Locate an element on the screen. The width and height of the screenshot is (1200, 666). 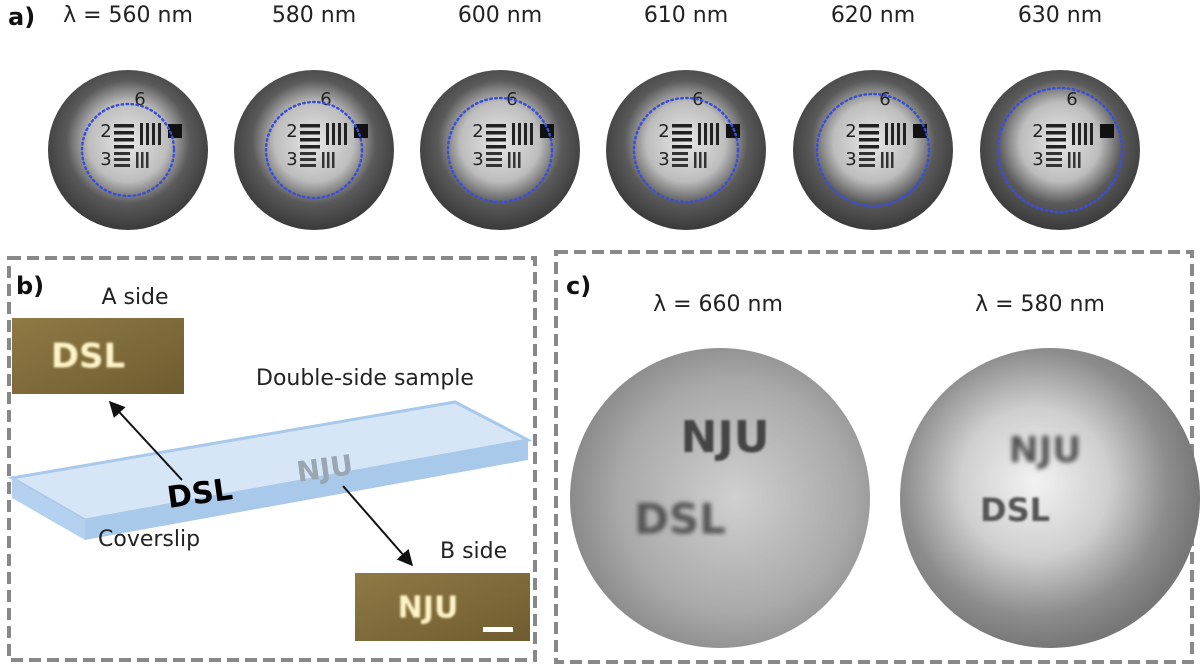
sample-photo is located at coordinates (98, 356).